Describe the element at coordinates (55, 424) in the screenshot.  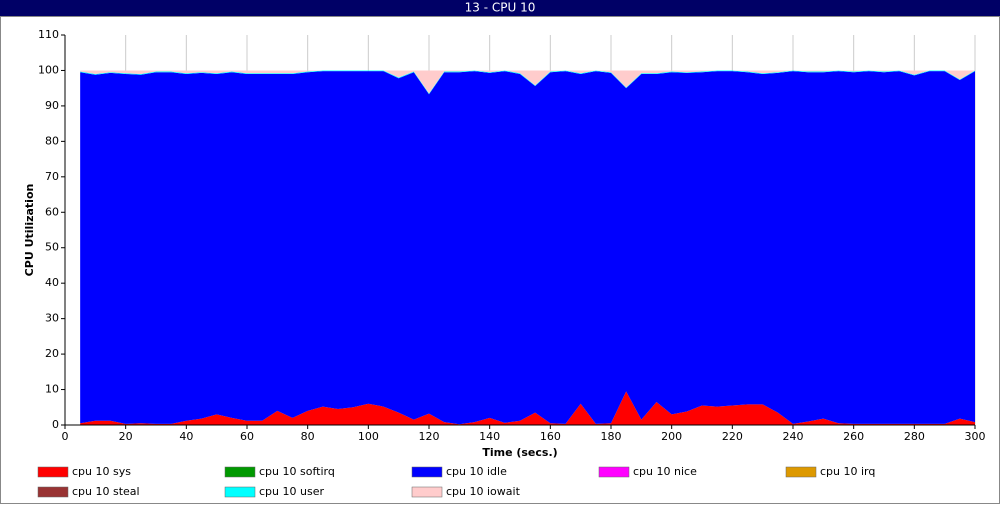
I see `y-tick-label: 0` at that location.